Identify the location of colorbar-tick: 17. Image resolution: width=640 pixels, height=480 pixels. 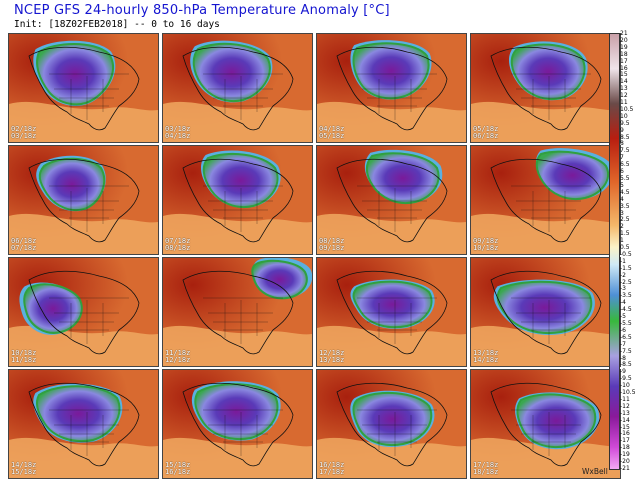
(624, 61).